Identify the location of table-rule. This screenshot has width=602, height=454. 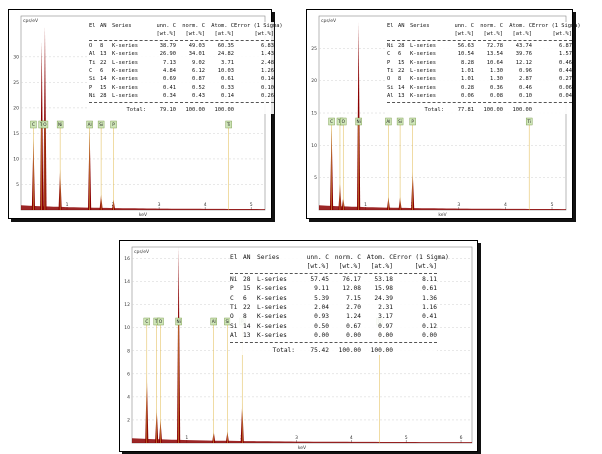
(479, 102).